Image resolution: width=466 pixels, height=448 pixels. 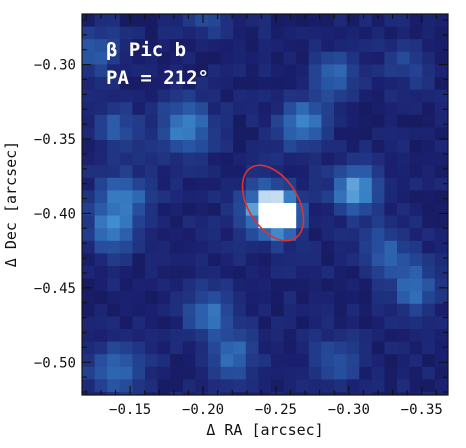 What do you see at coordinates (11, 204) in the screenshot?
I see `y-axis-label: Δ Dec [arcsec]` at bounding box center [11, 204].